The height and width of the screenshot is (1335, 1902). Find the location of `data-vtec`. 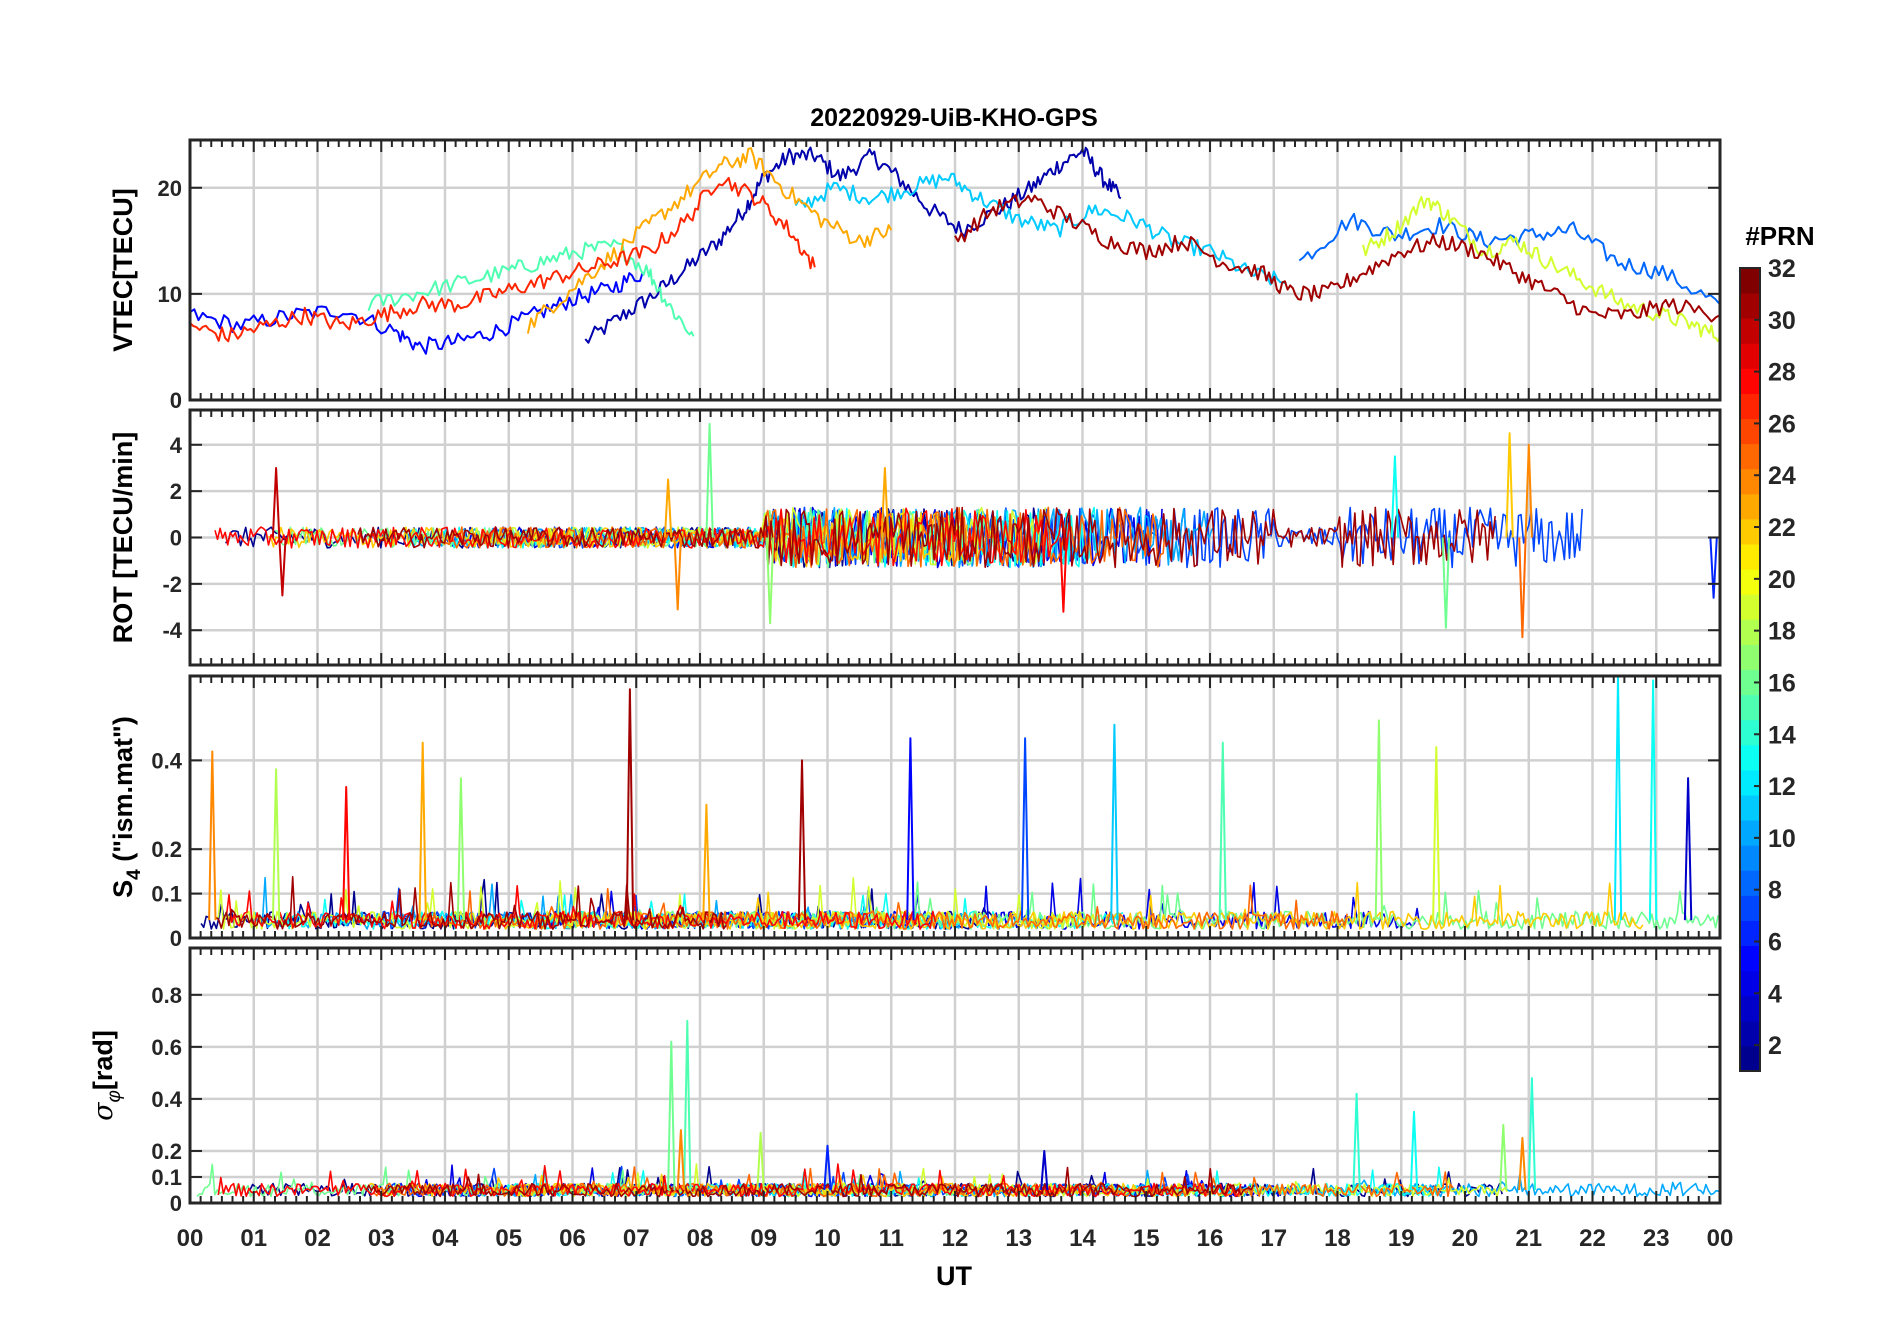

data-vtec is located at coordinates (955, 250).